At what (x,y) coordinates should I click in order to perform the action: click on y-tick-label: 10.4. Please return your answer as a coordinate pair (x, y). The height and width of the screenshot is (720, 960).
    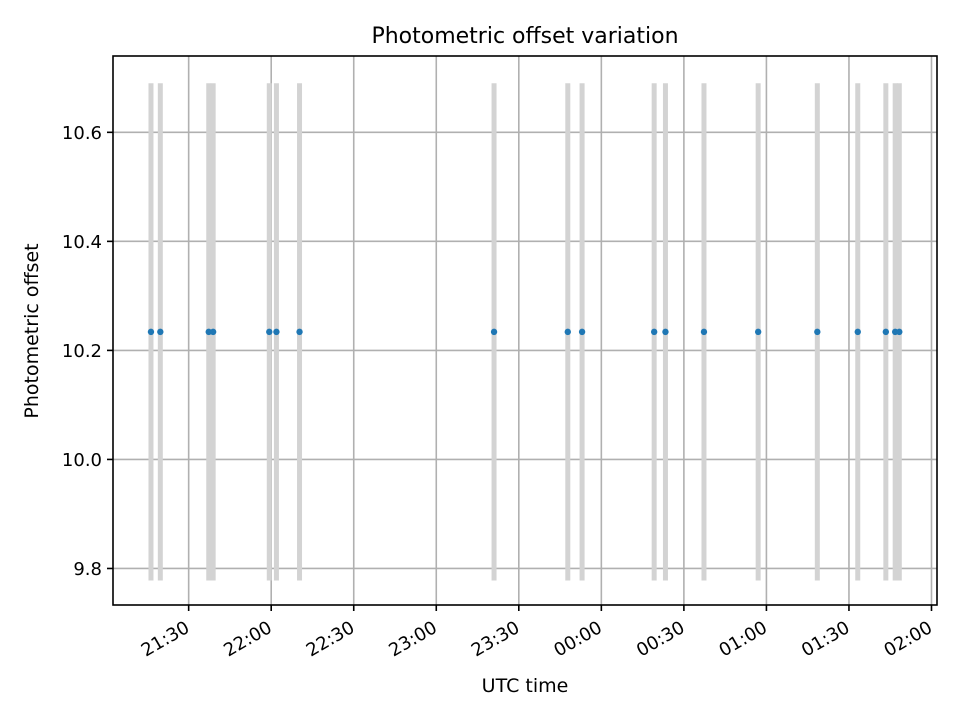
    Looking at the image, I should click on (82, 242).